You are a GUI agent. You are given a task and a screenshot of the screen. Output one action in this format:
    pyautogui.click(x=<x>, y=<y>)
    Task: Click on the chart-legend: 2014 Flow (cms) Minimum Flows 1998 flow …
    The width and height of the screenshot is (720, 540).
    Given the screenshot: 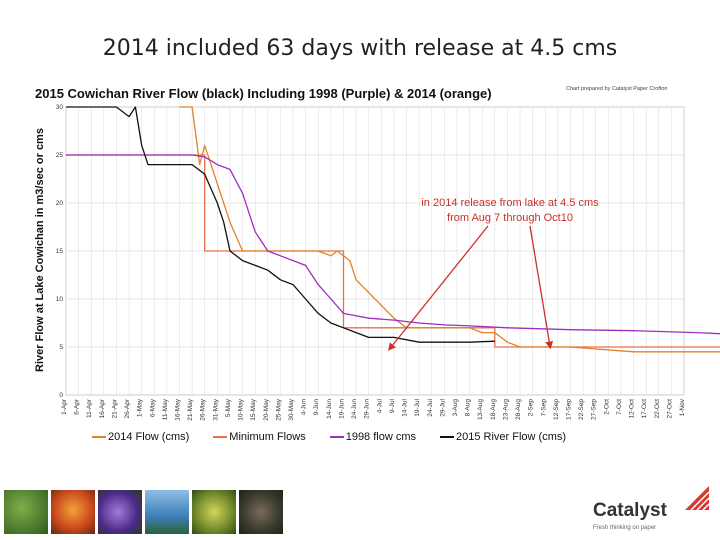 What is the action you would take?
    pyautogui.click(x=341, y=437)
    